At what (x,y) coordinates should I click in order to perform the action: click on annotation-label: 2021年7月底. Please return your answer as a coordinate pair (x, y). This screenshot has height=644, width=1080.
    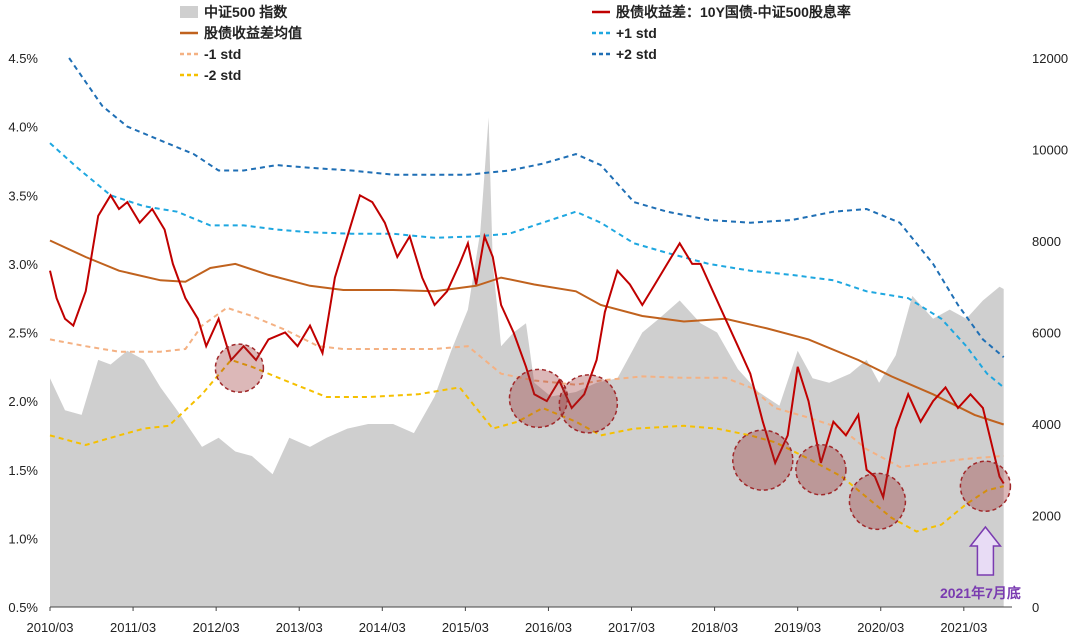
    Looking at the image, I should click on (980, 593).